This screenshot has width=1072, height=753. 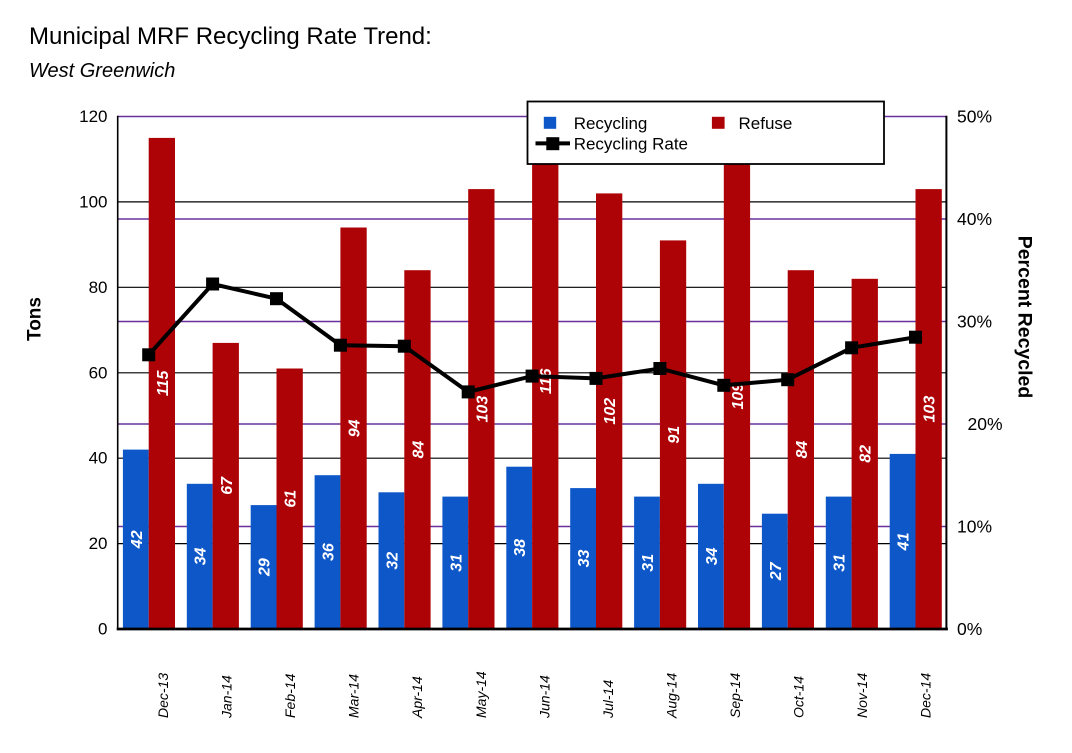 I want to click on svg-text: 20, so click(x=98, y=543).